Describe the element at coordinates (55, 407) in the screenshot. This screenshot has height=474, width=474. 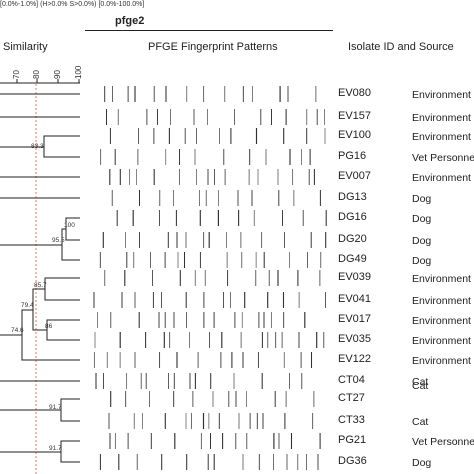
I see `node-label-n8: 91.7` at that location.